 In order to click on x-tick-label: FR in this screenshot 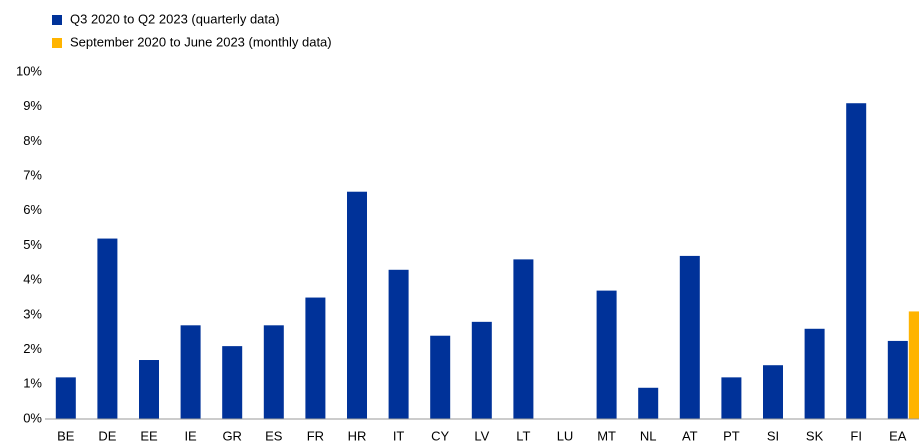, I will do `click(315, 435)`.